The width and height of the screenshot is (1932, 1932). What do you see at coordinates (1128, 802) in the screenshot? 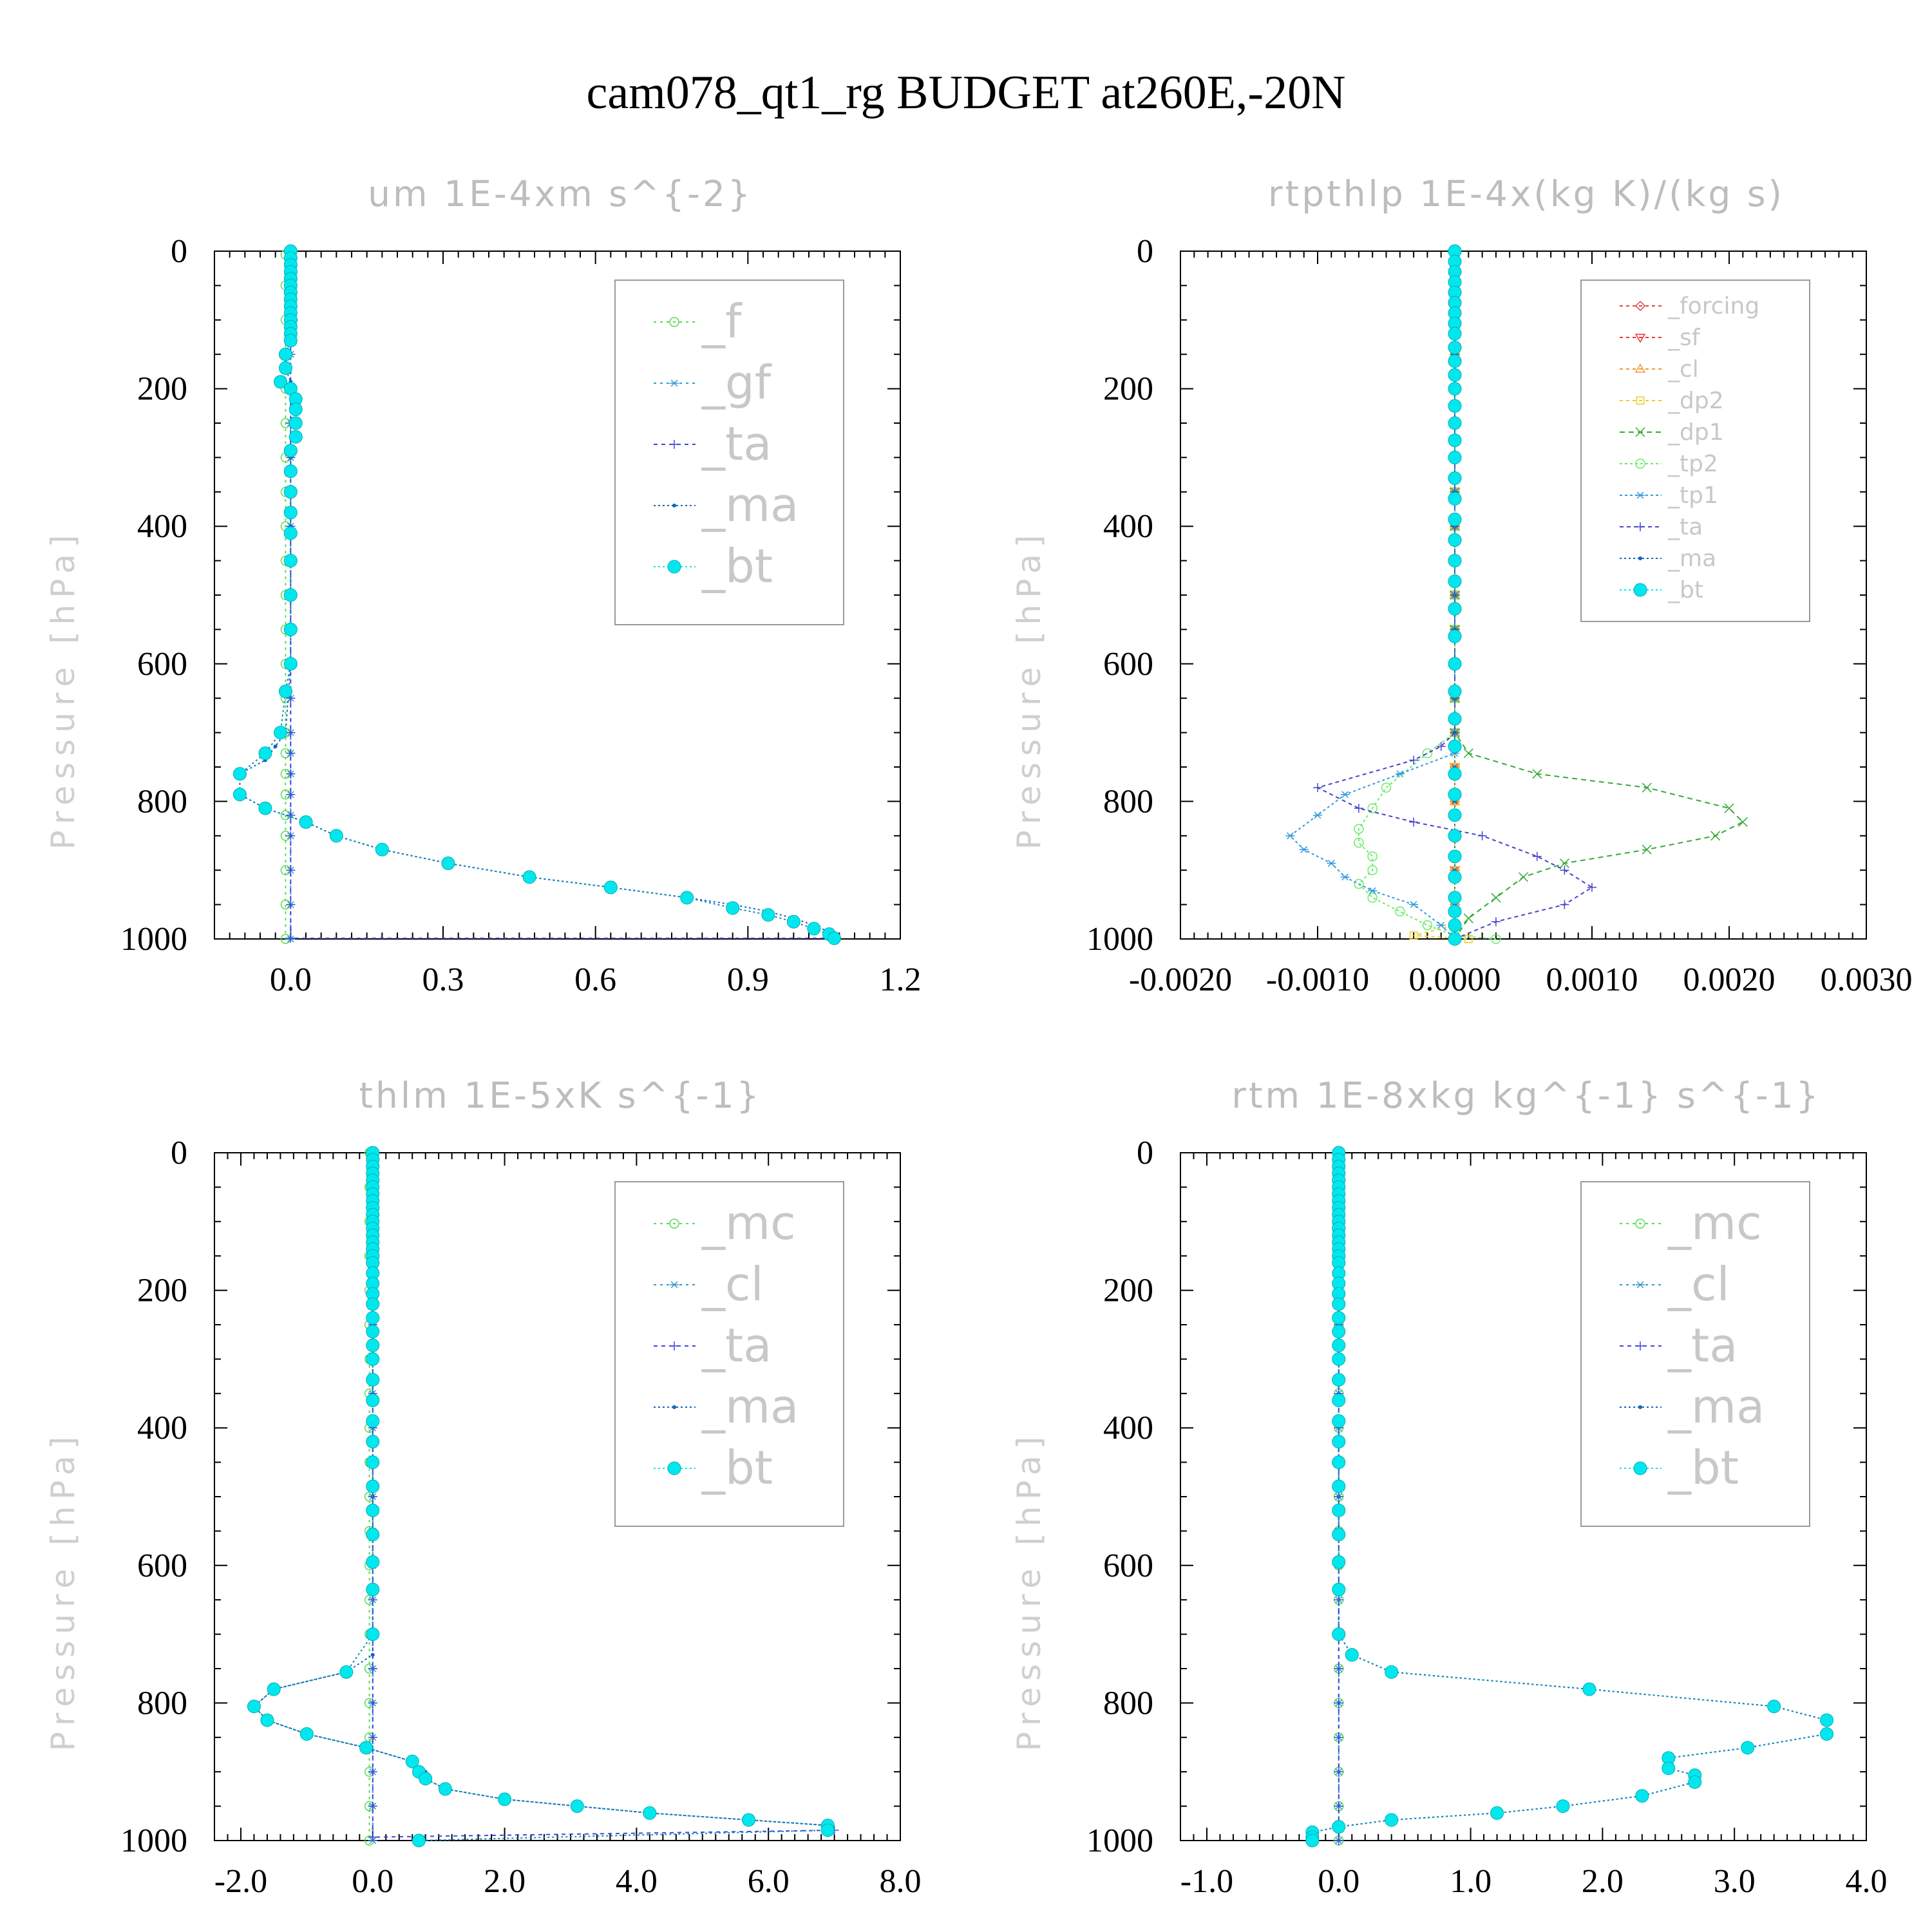
I see `y-tick-label-rtpthlp-4: 800` at bounding box center [1128, 802].